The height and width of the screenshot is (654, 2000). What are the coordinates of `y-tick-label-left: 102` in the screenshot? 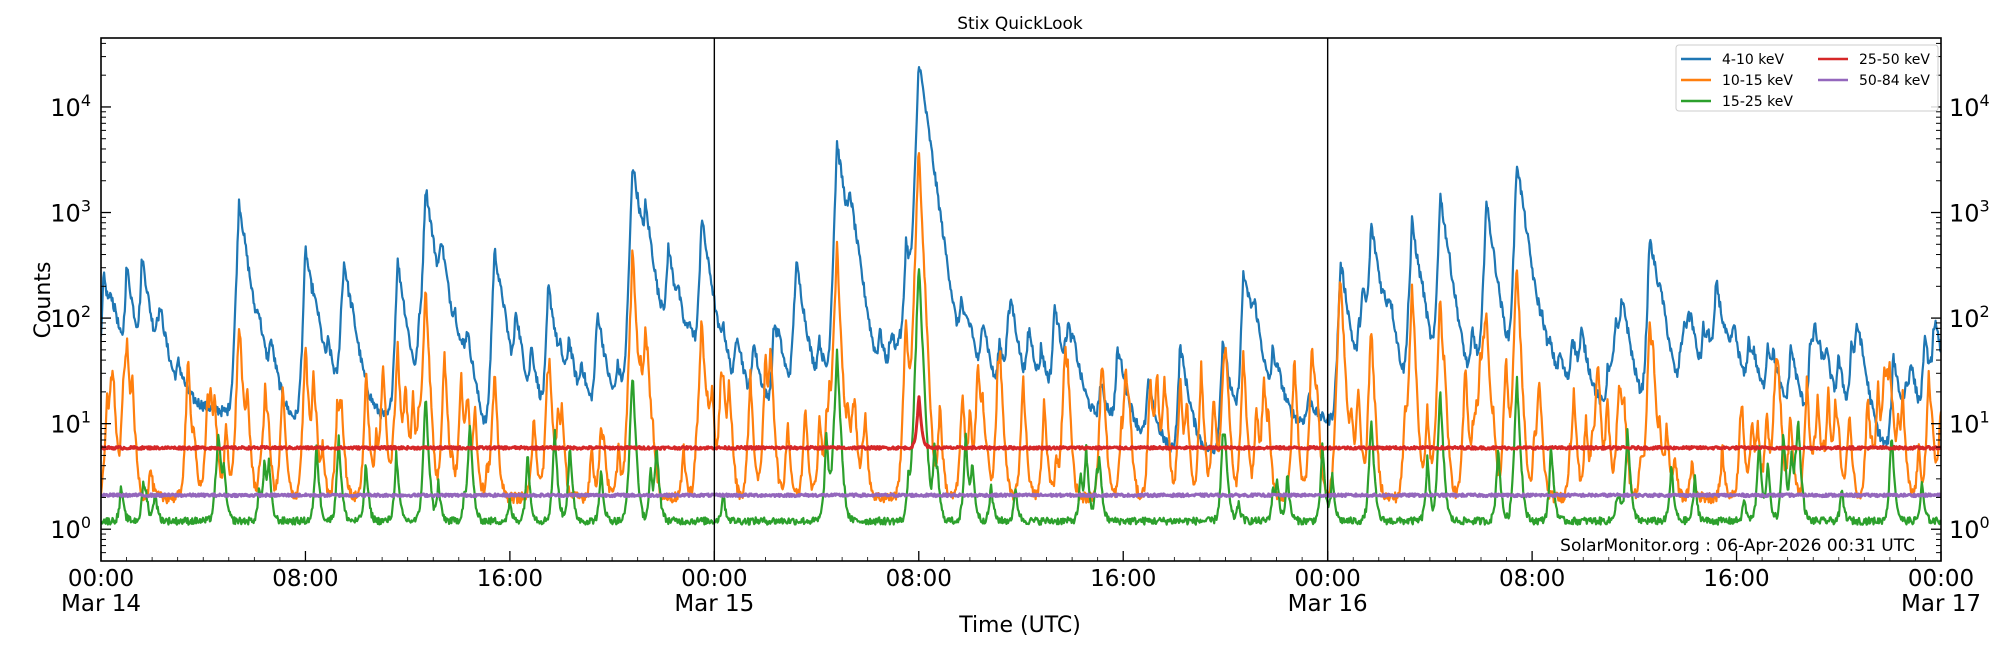 It's located at (70, 317).